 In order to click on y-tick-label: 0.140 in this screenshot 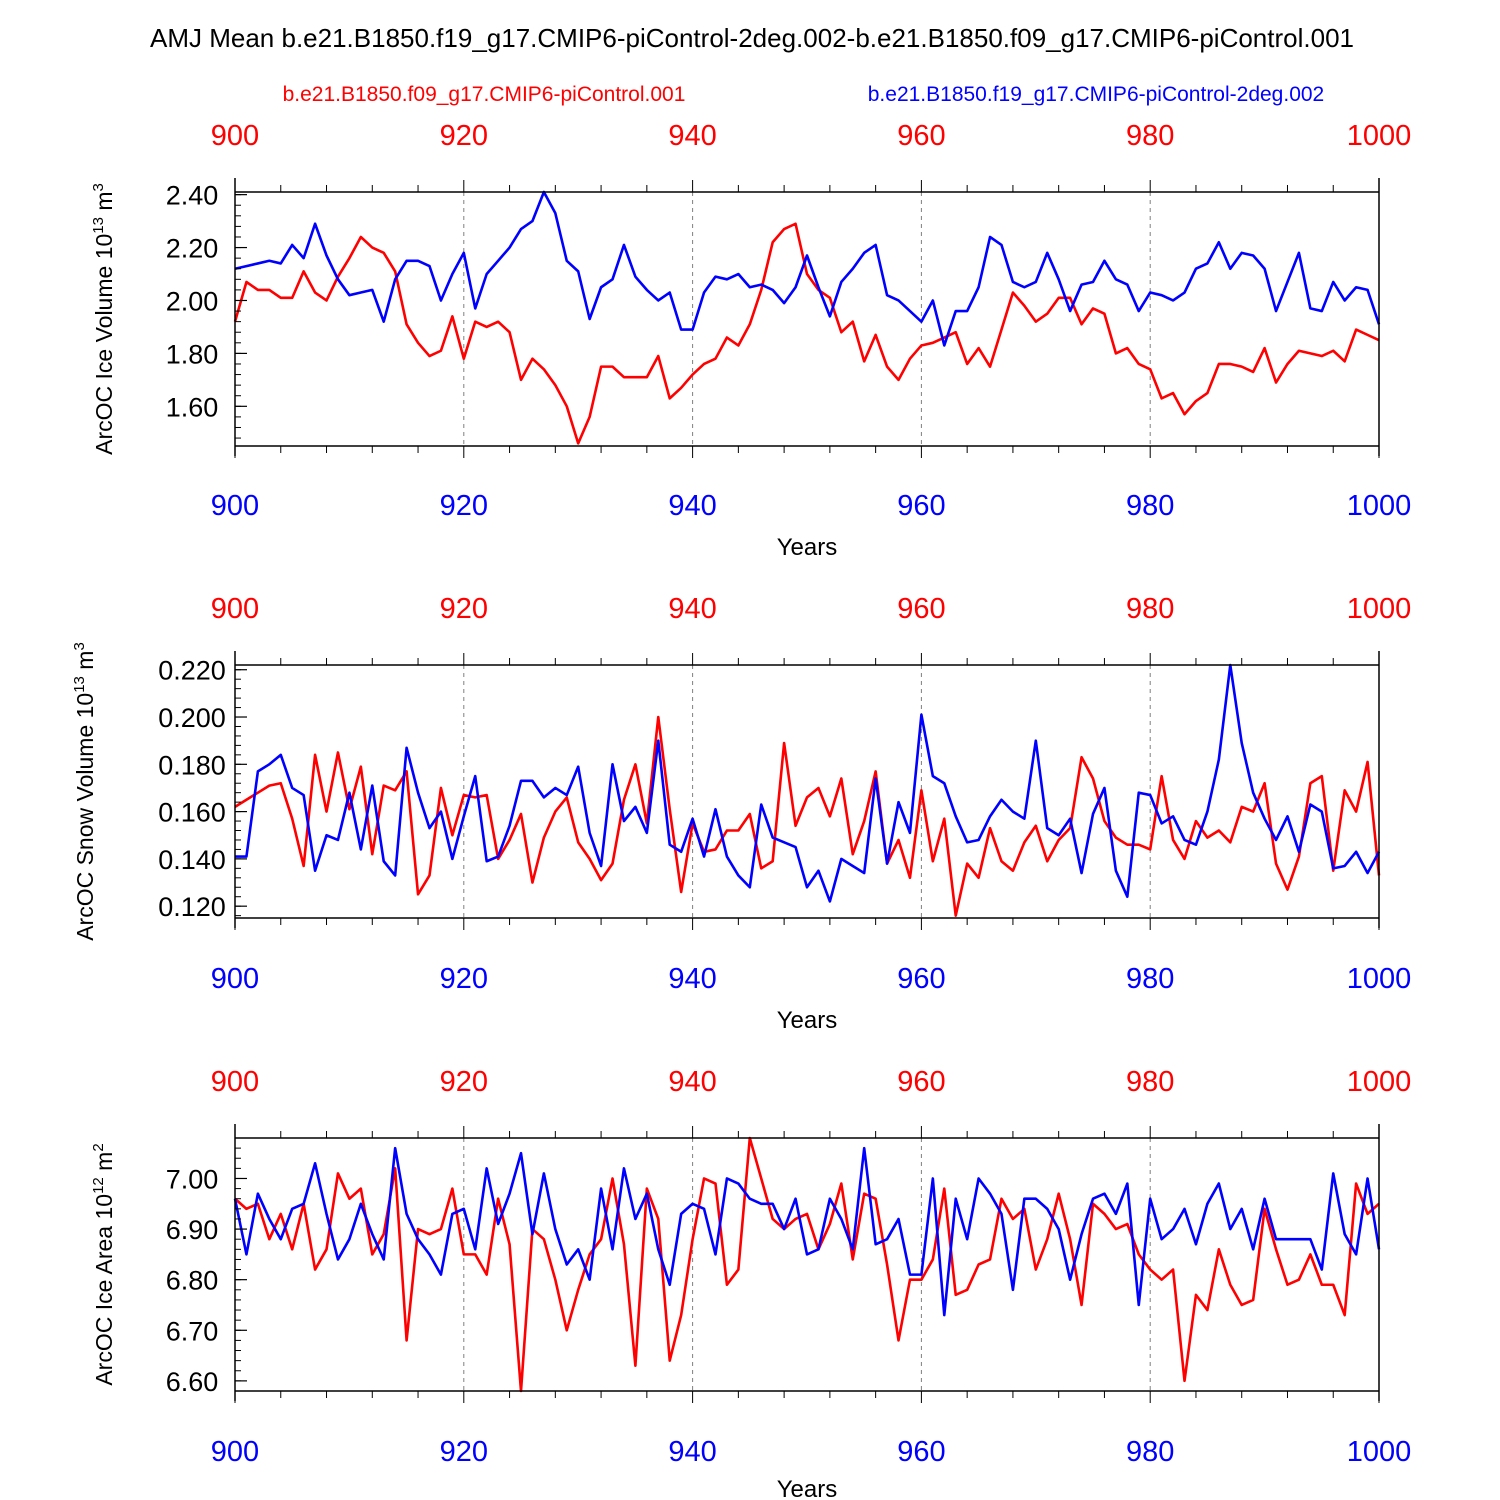, I will do `click(192, 860)`.